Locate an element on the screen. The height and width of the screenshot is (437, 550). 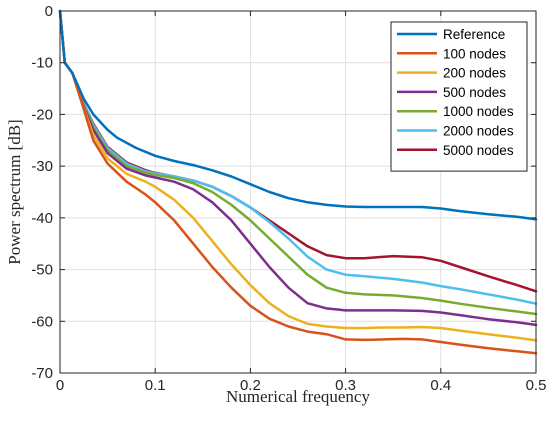
legend-box is located at coordinates (459, 96).